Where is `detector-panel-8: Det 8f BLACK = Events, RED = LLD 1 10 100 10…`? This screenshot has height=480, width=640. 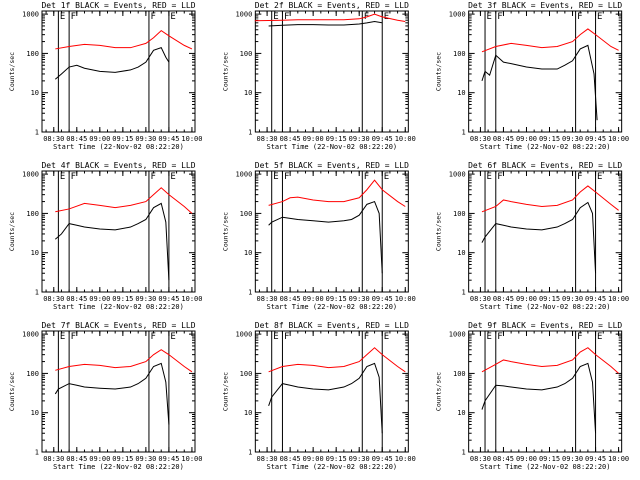
detector-panel-8: Det 8f BLACK = Events, RED = LLD 1 10 100 10… is located at coordinates (318, 396).